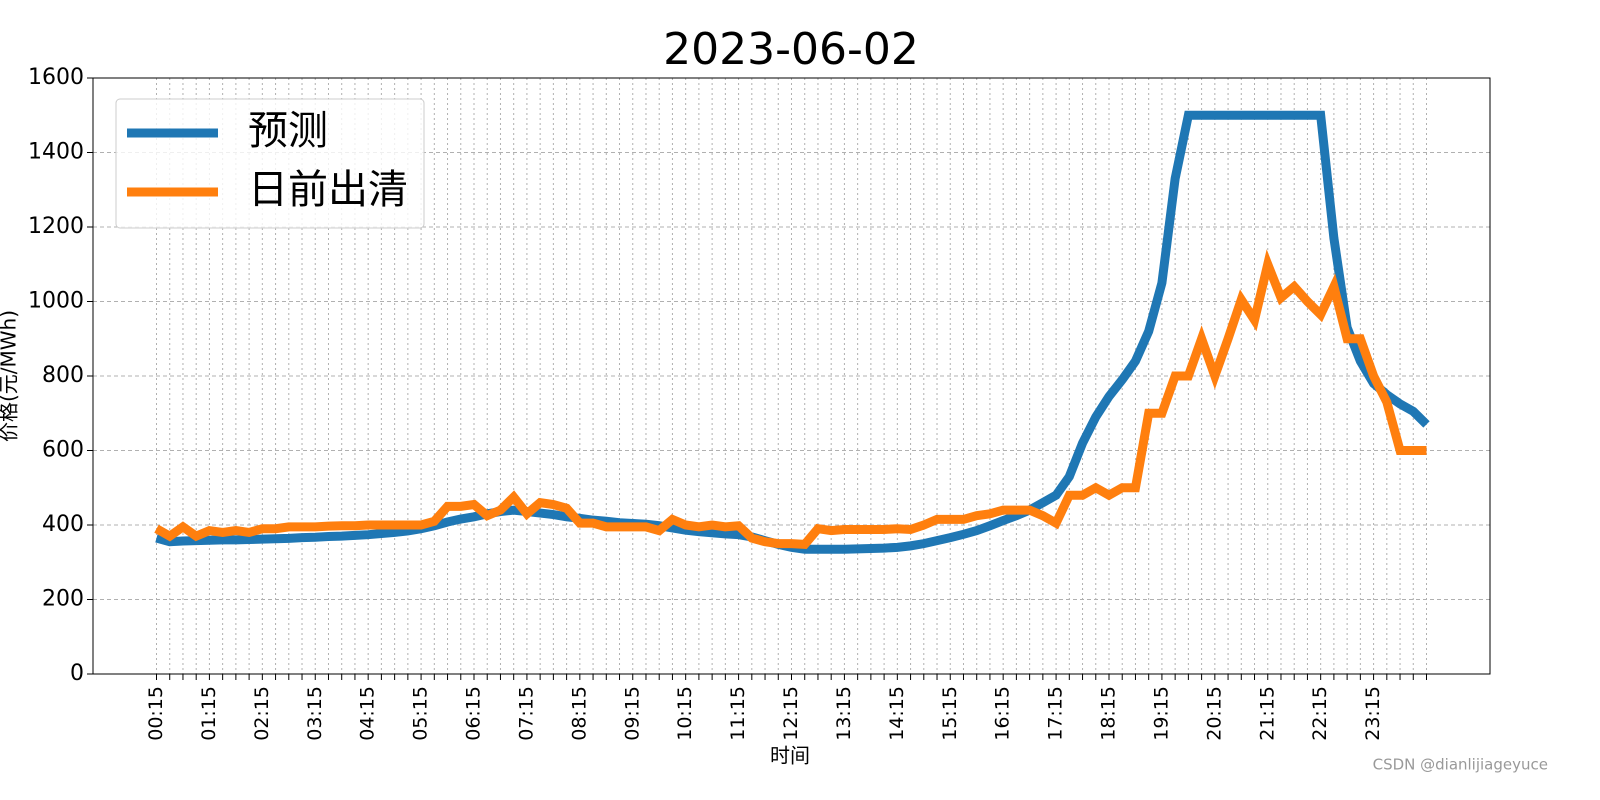  Describe the element at coordinates (950, 713) in the screenshot. I see `x-tick-label: 15:15` at that location.